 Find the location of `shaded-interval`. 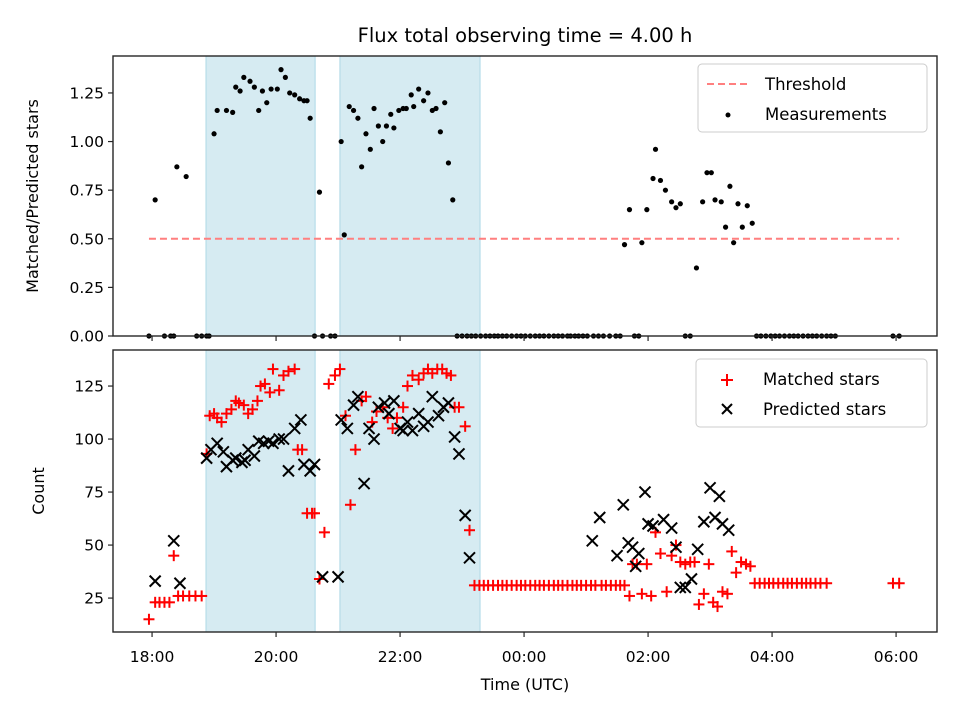

shaded-interval is located at coordinates (260, 196).